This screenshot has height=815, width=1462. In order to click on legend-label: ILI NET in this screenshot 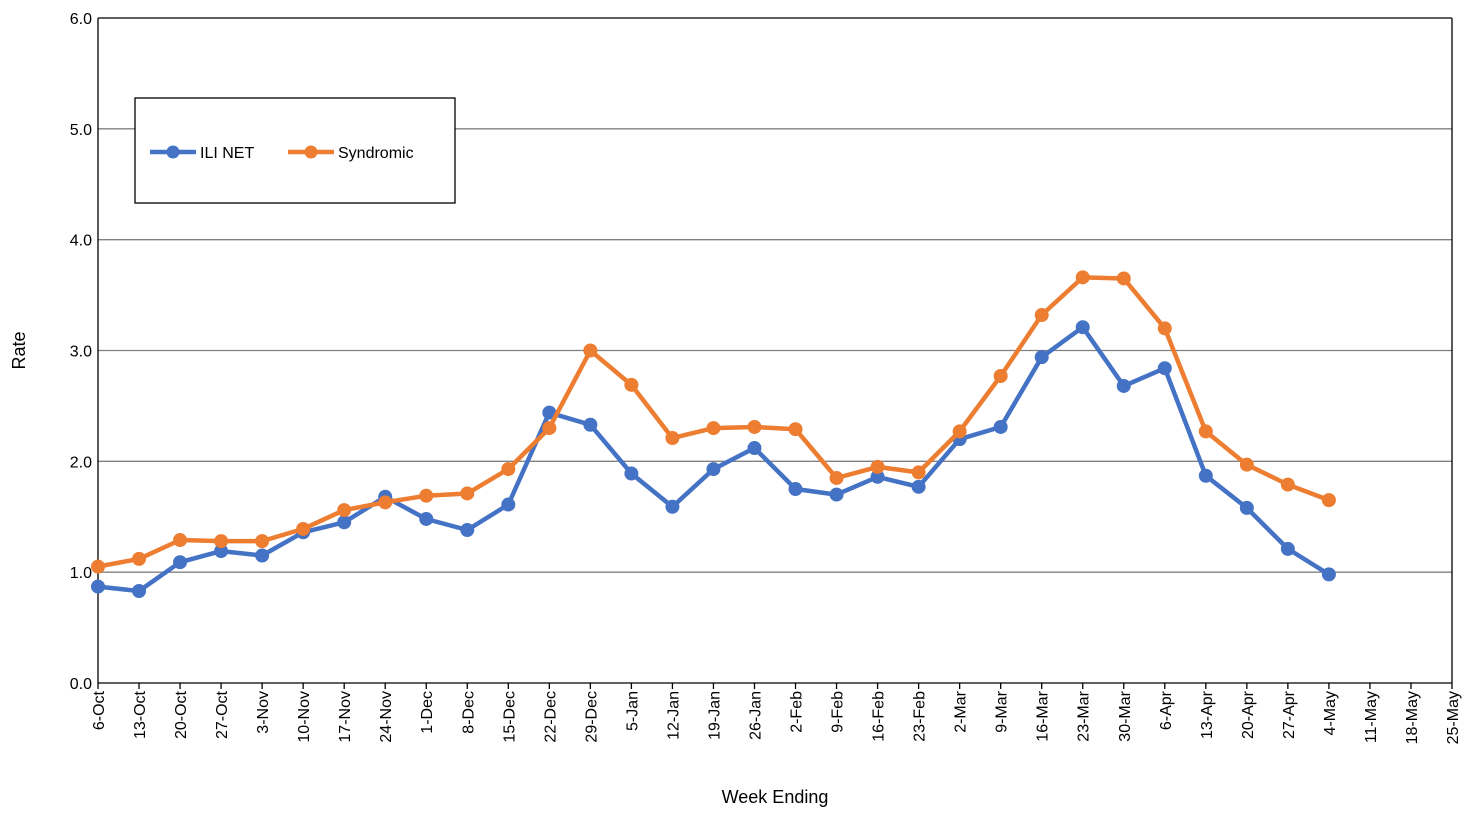, I will do `click(227, 153)`.